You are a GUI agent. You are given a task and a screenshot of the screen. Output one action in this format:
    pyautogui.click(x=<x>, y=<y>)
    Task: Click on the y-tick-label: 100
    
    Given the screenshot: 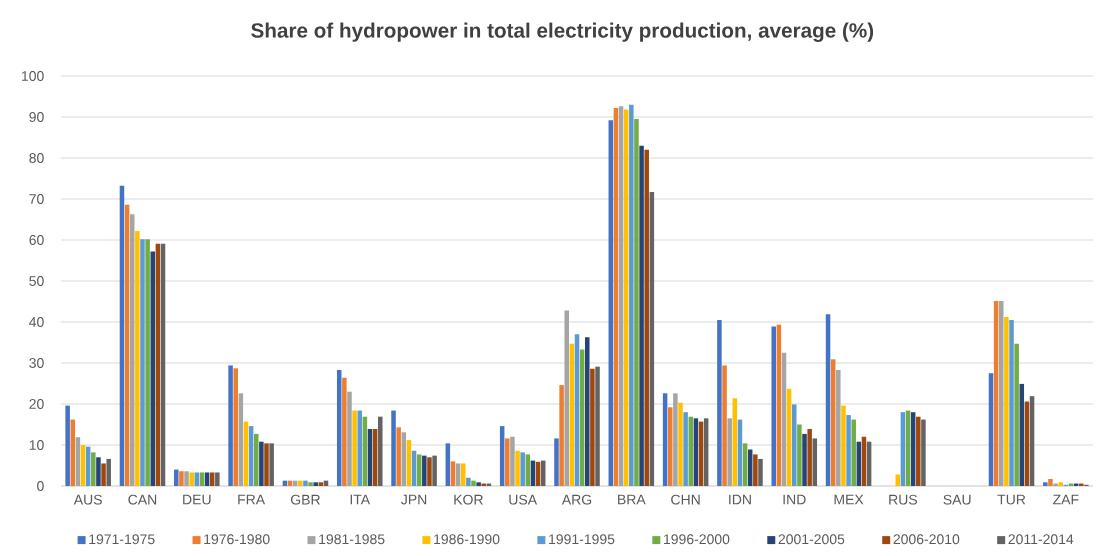 What is the action you would take?
    pyautogui.click(x=33, y=76)
    